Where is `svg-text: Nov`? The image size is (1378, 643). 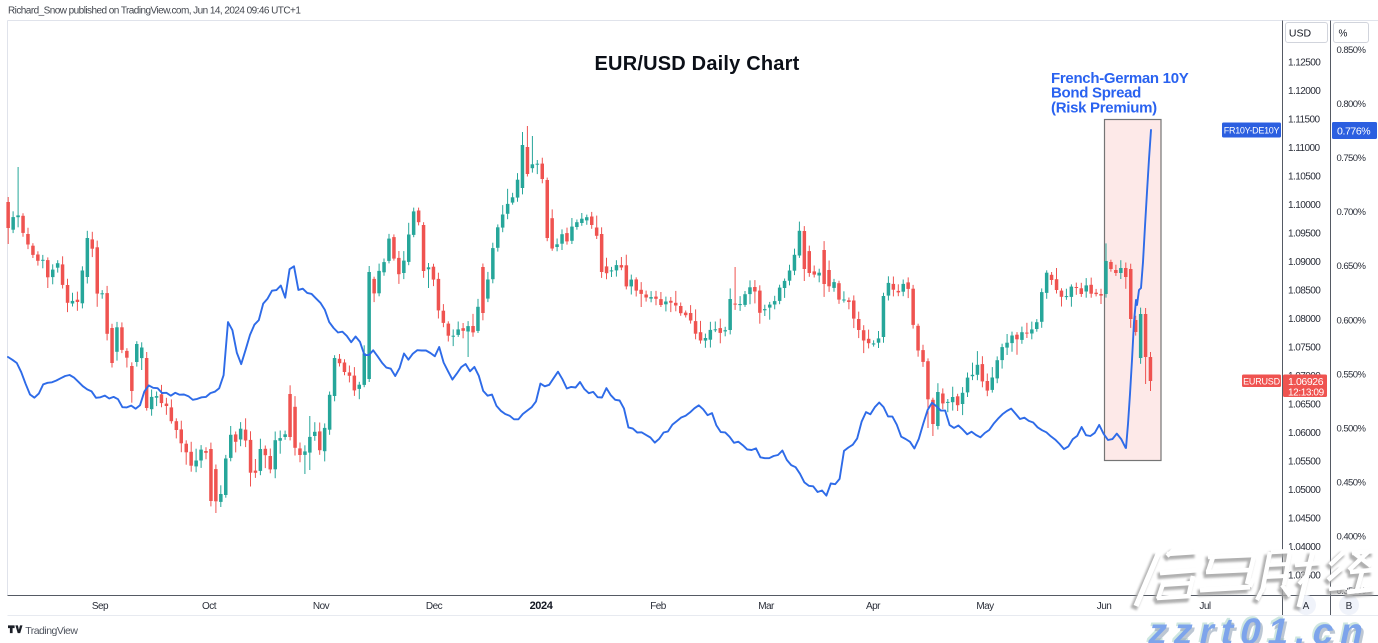 svg-text: Nov is located at coordinates (321, 606).